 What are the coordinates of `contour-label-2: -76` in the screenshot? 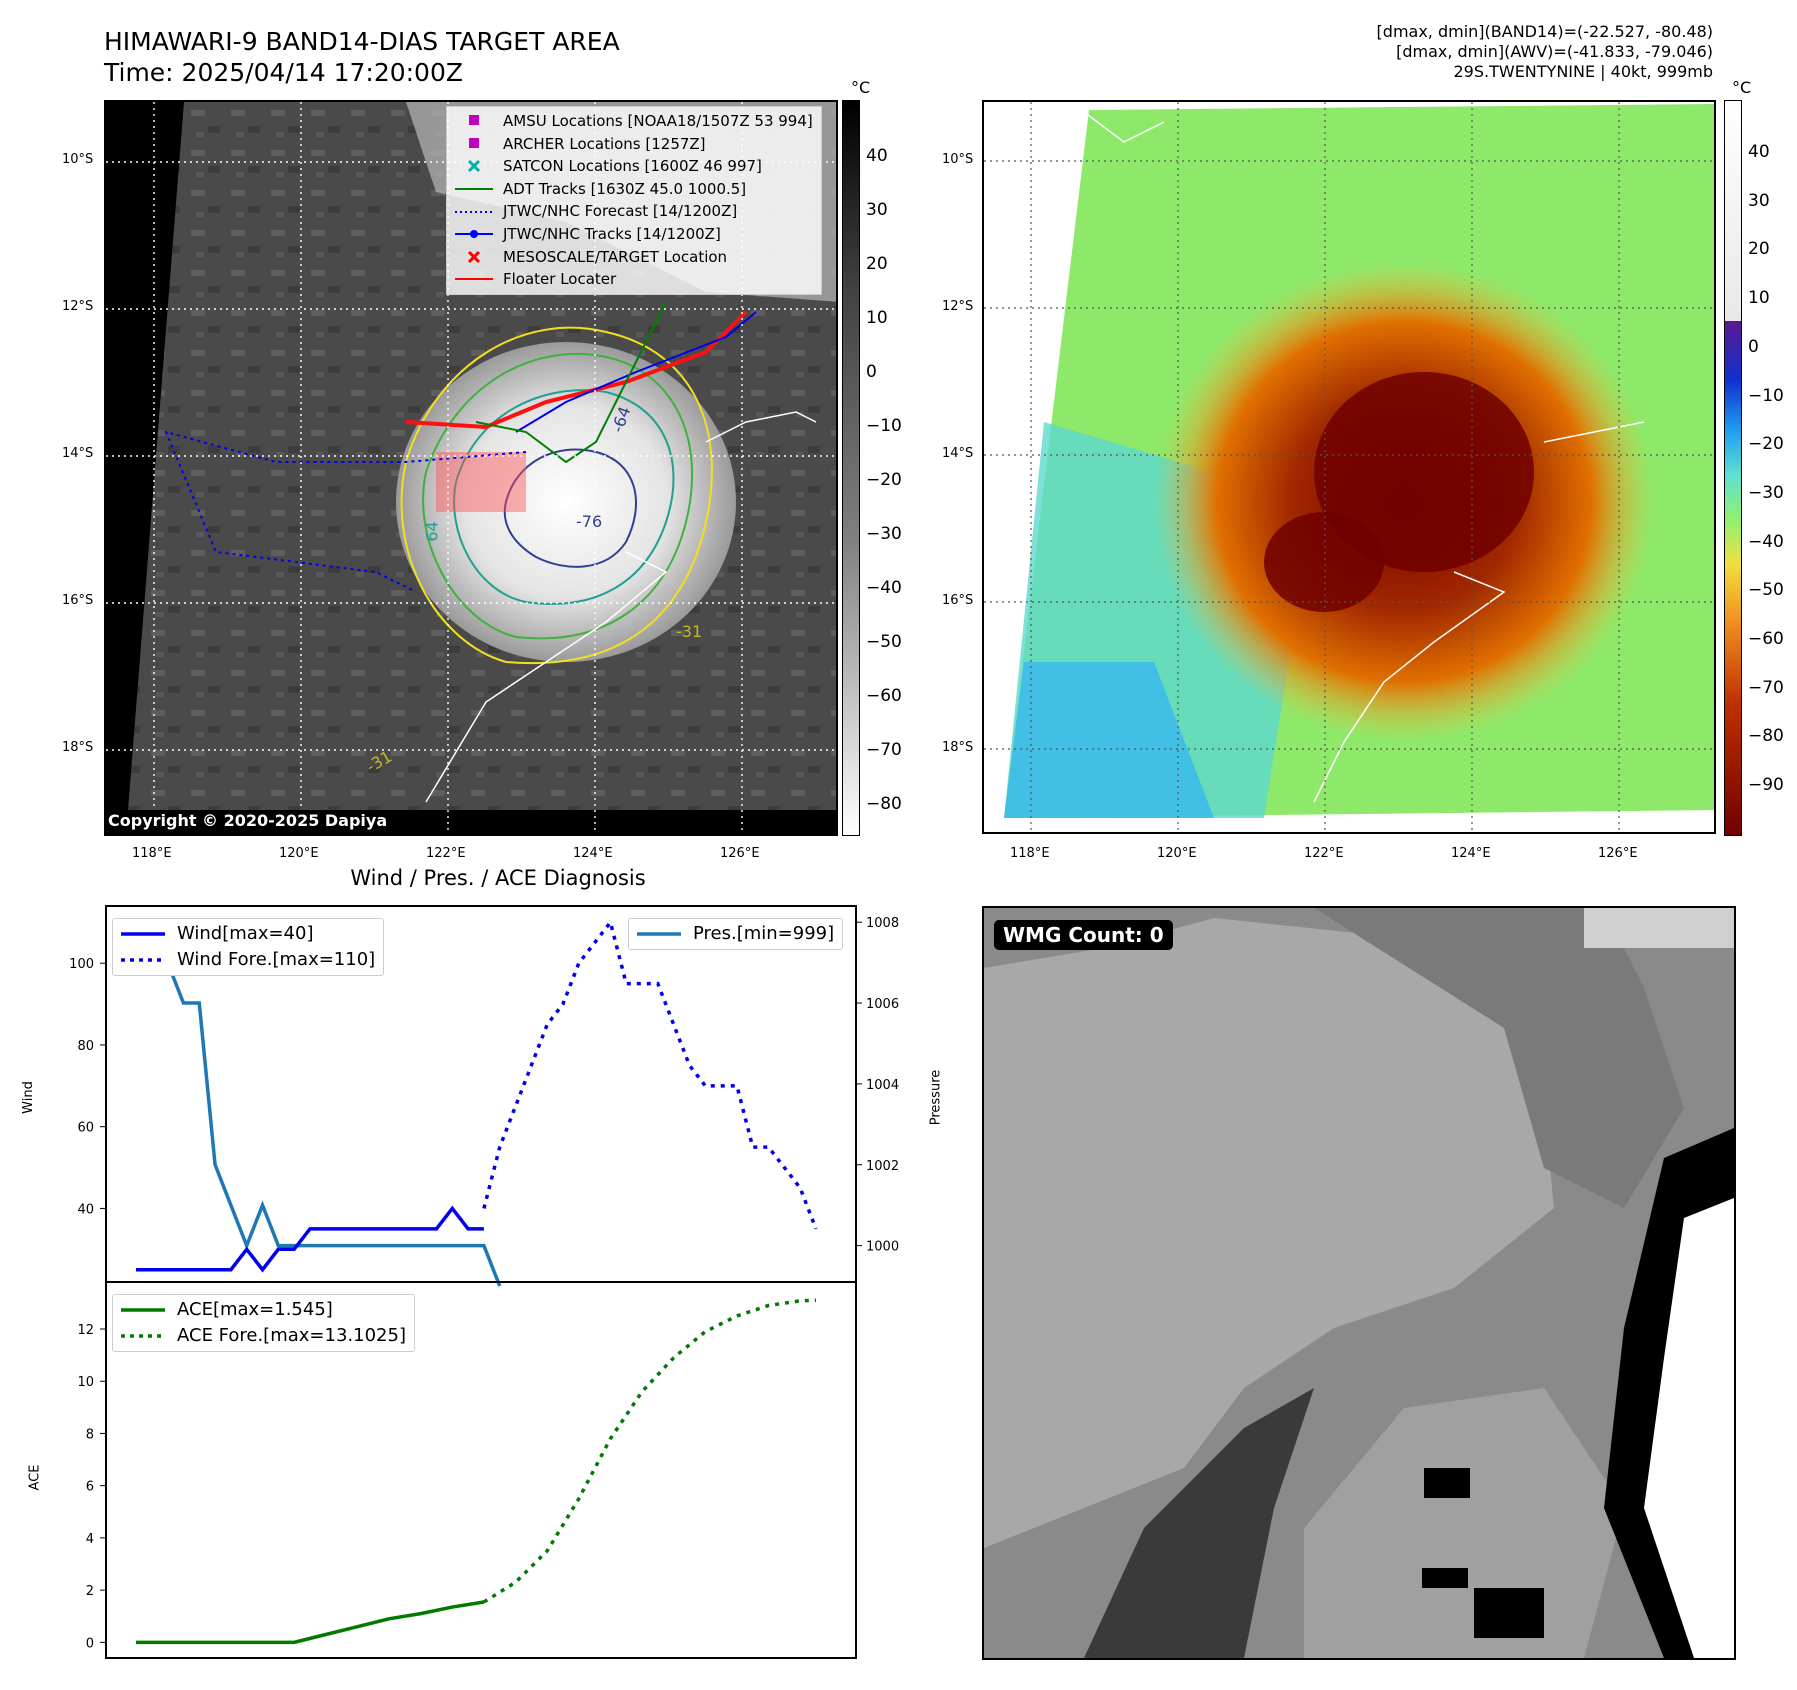 It's located at (589, 521).